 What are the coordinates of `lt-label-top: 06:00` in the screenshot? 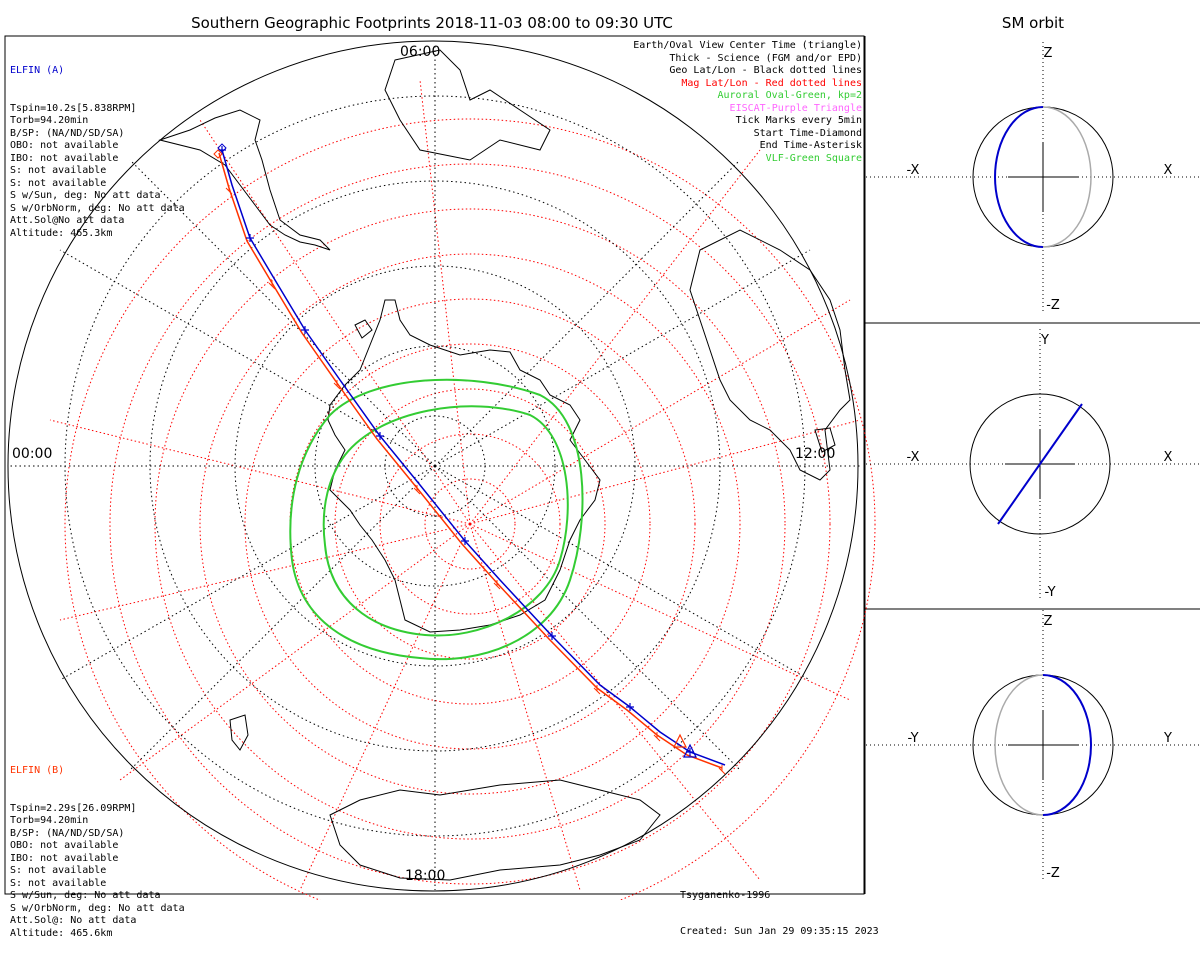 It's located at (420, 52).